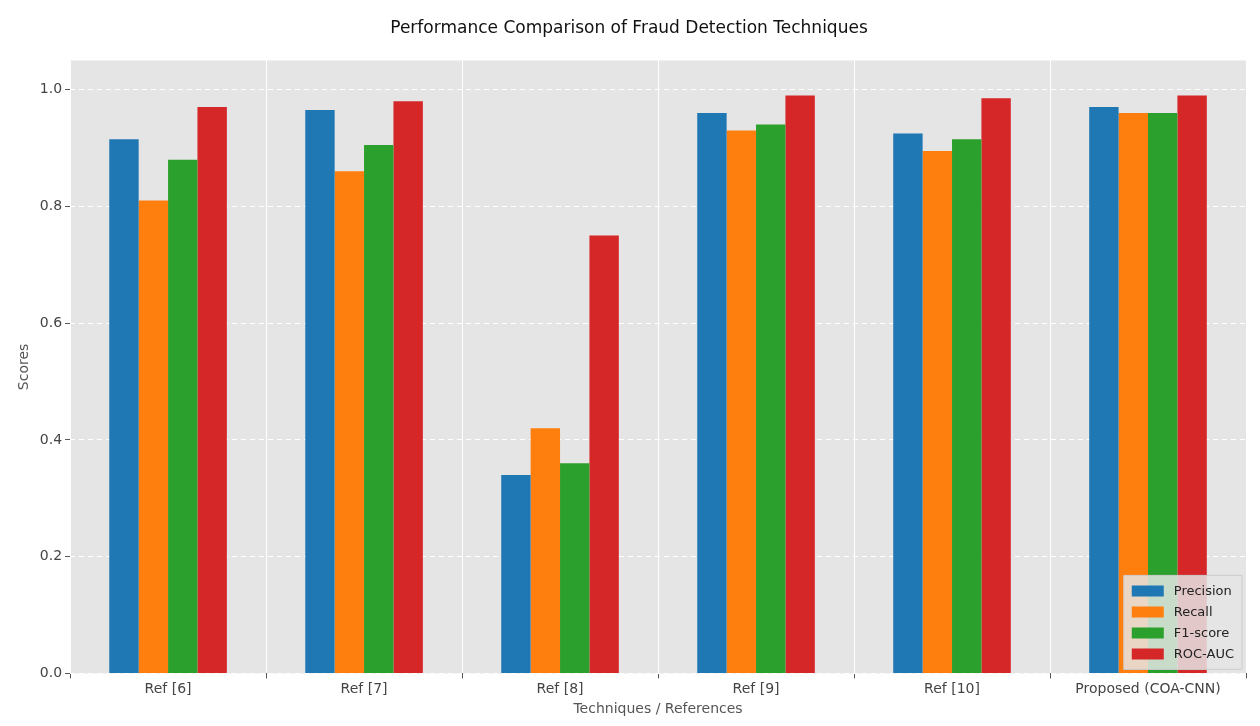 Image resolution: width=1260 pixels, height=726 pixels. Describe the element at coordinates (51, 555) in the screenshot. I see `y-tick-label: 0.2` at that location.